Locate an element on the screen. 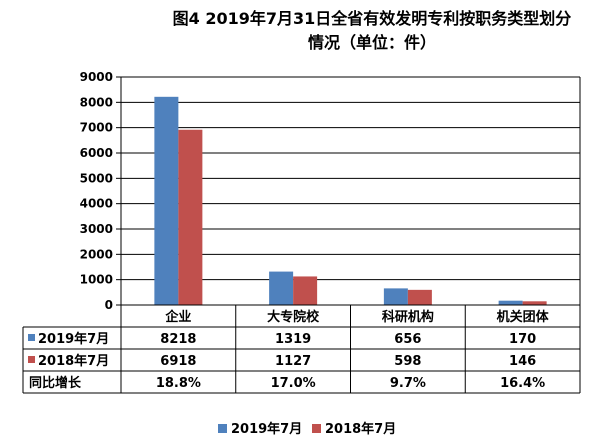 Image resolution: width=604 pixels, height=448 pixels. table-cell: 16.4% is located at coordinates (522, 383).